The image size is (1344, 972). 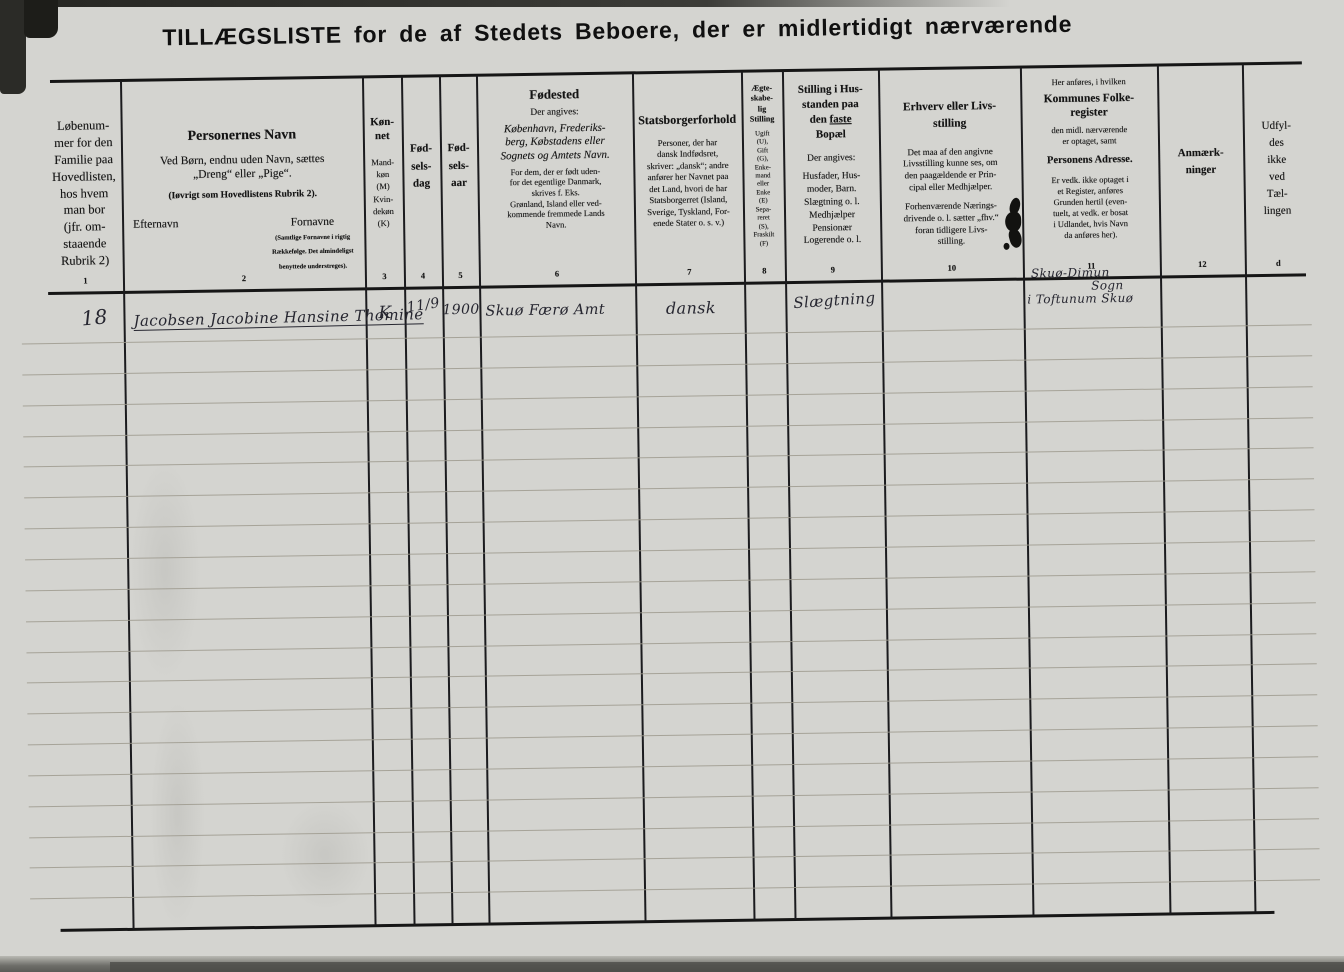 What do you see at coordinates (423, 305) in the screenshot?
I see `entry-foedselsdag: 11/9` at bounding box center [423, 305].